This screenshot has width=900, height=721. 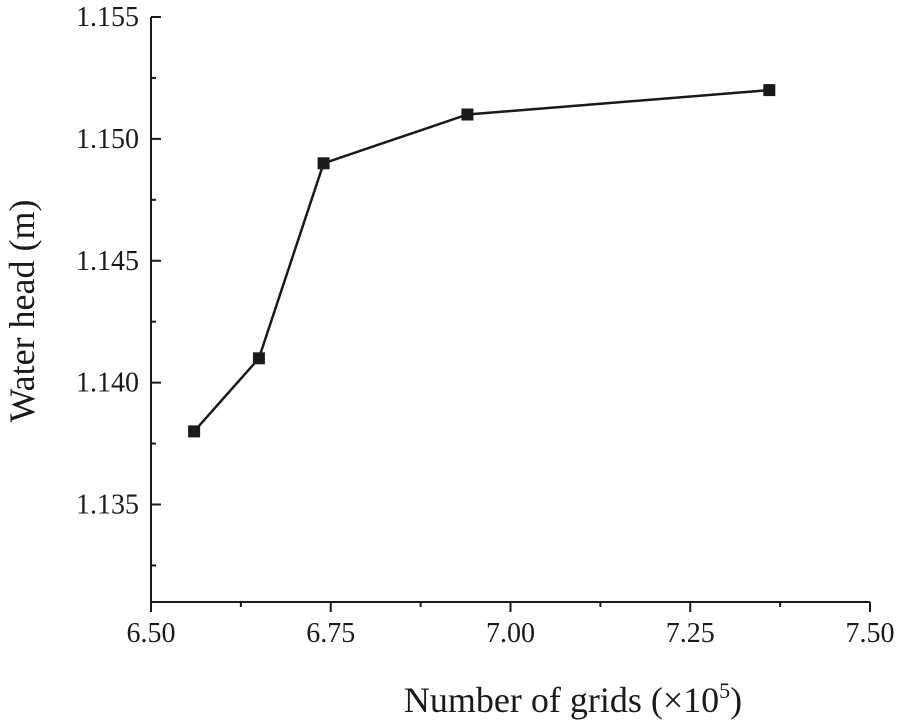 I want to click on y-tick-label: 1.155, so click(x=107, y=17).